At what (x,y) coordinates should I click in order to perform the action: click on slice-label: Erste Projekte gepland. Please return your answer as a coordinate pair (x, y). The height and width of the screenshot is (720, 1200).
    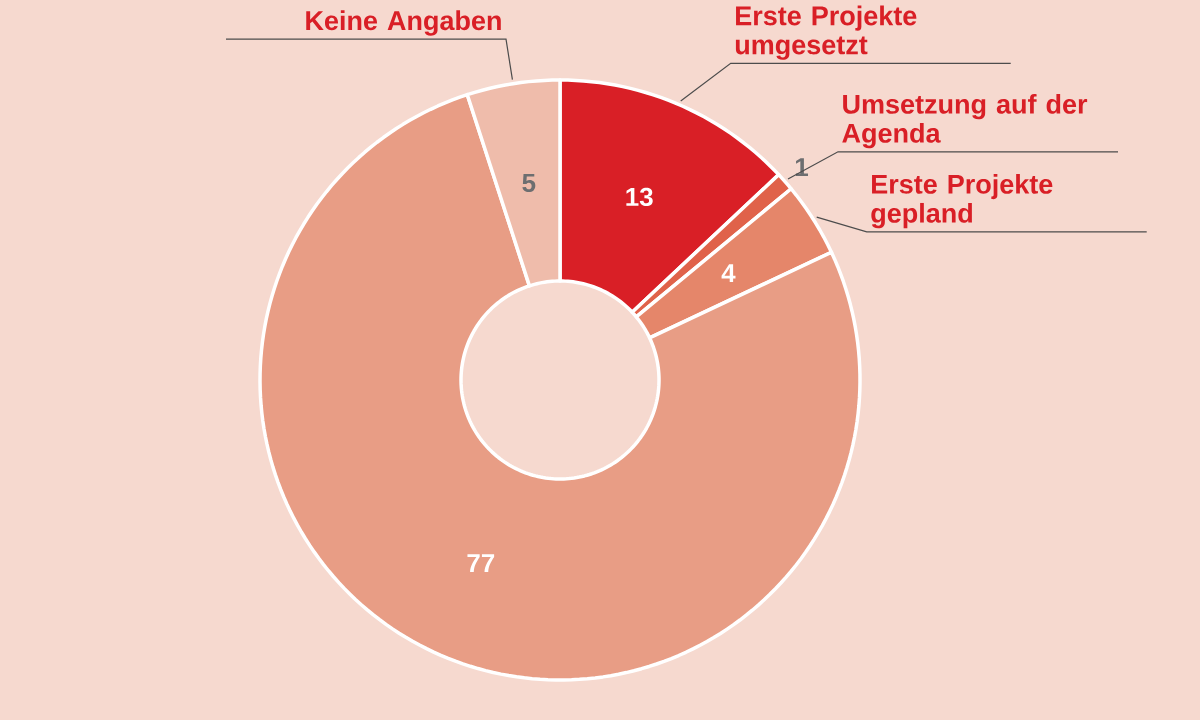
    Looking at the image, I should click on (962, 201).